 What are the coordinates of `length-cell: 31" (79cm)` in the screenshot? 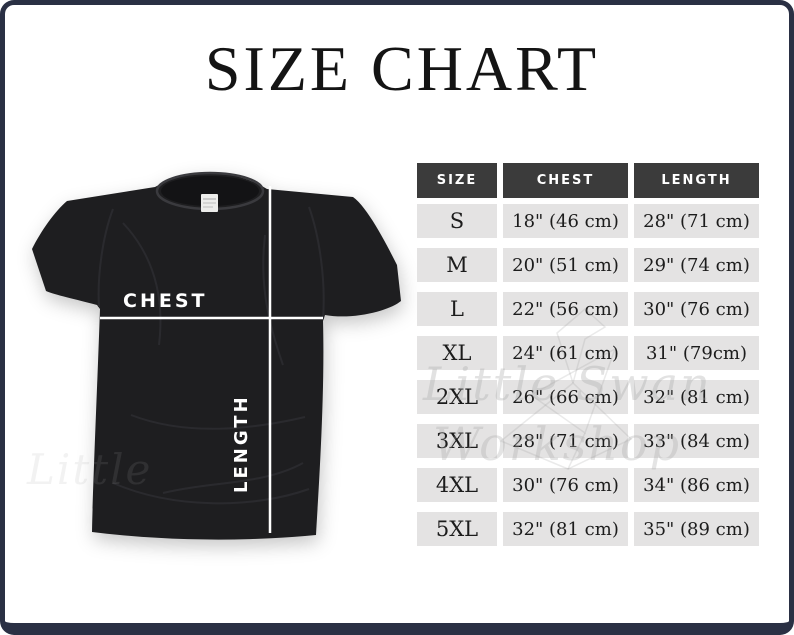 It's located at (696, 353).